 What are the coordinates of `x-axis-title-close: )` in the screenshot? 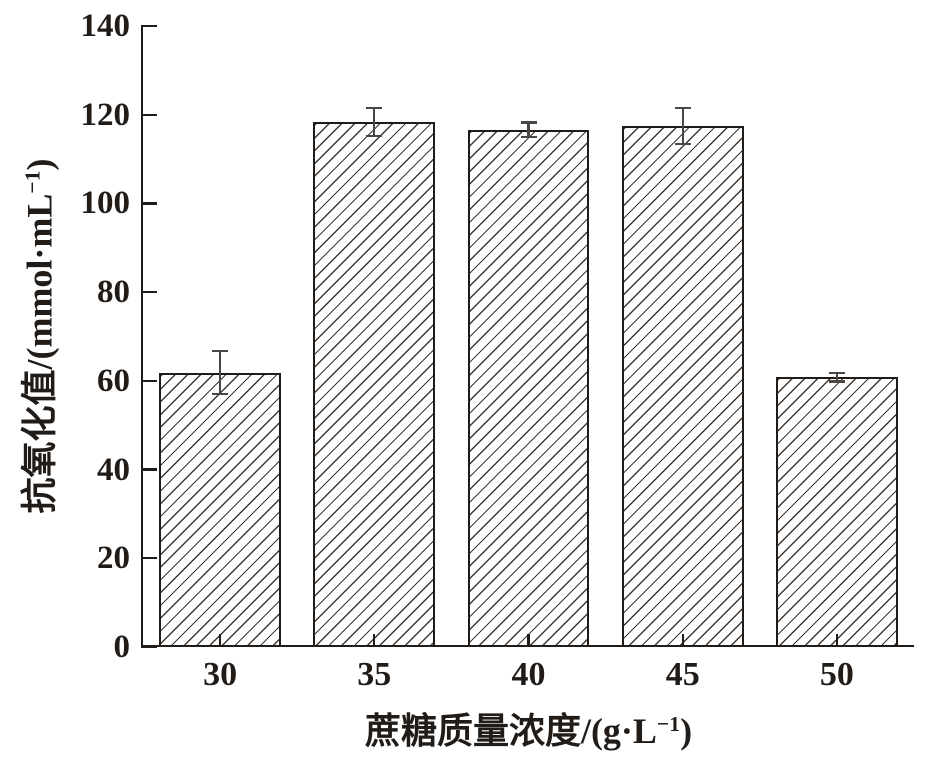 It's located at (686, 730).